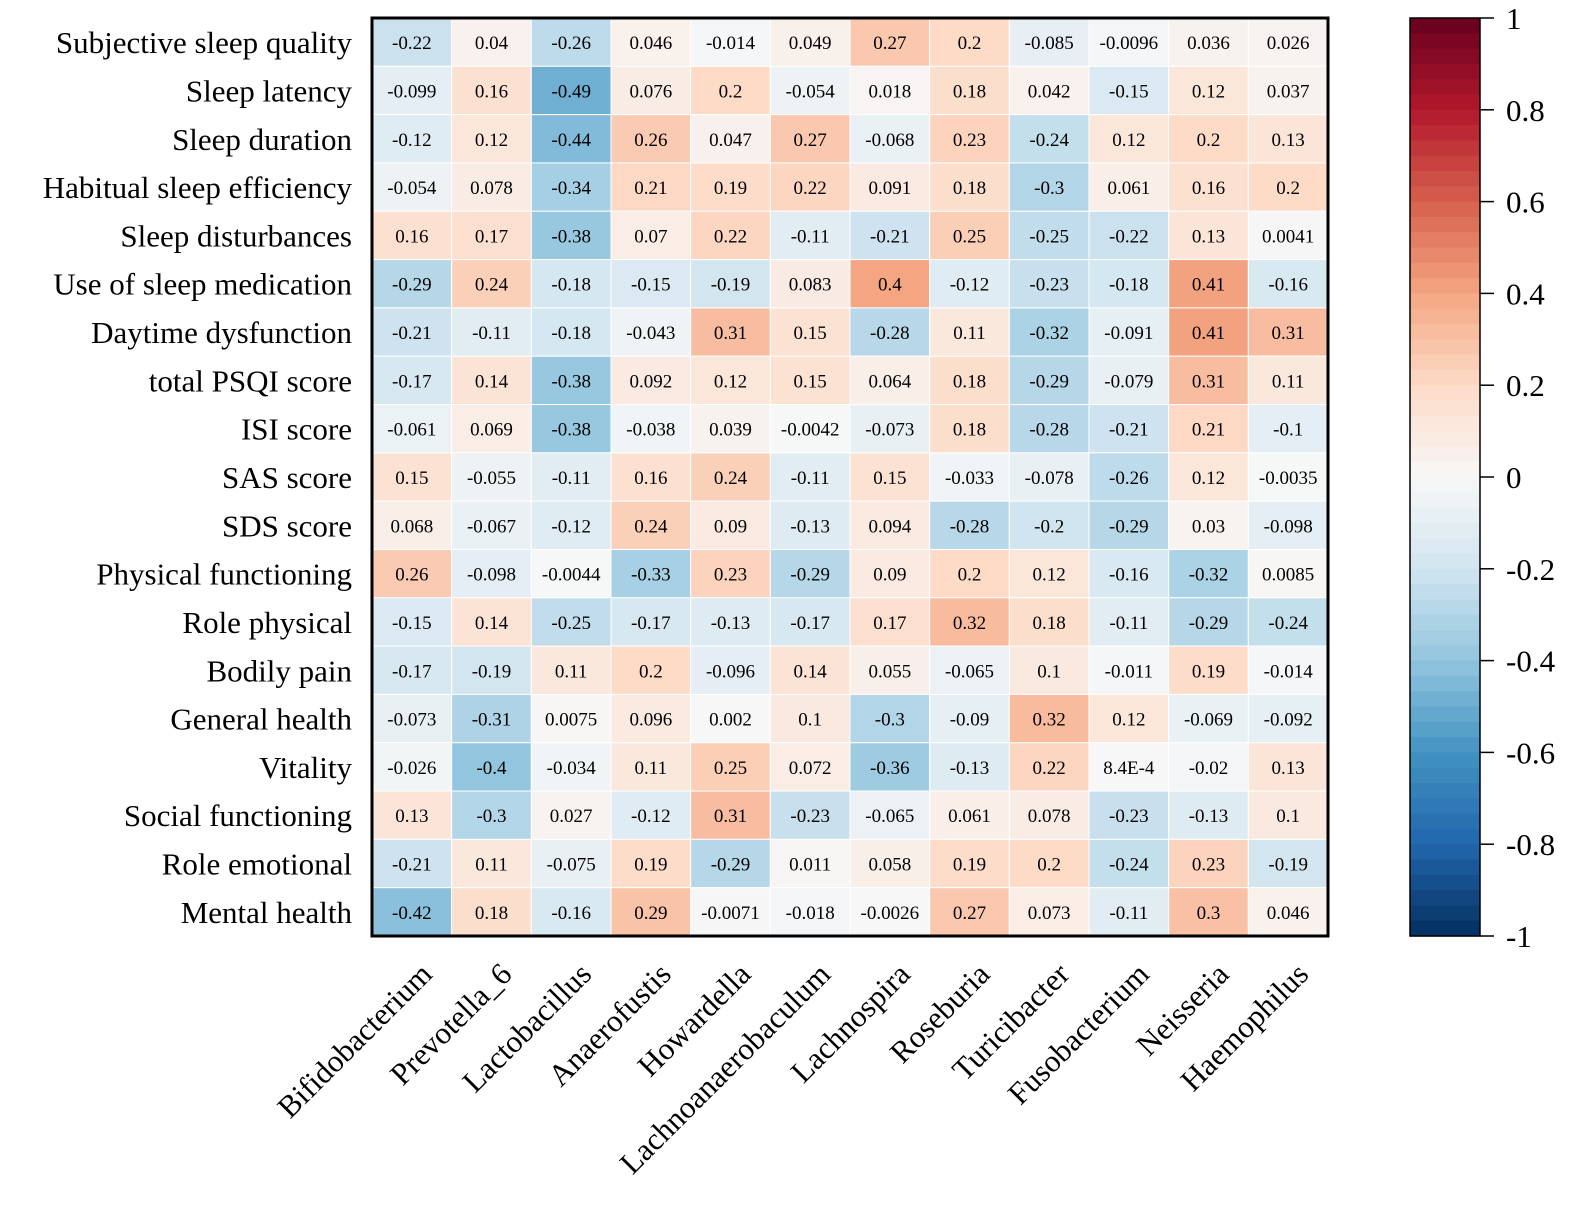 The width and height of the screenshot is (1595, 1230). I want to click on row-label-sas-score: SAS score, so click(287, 477).